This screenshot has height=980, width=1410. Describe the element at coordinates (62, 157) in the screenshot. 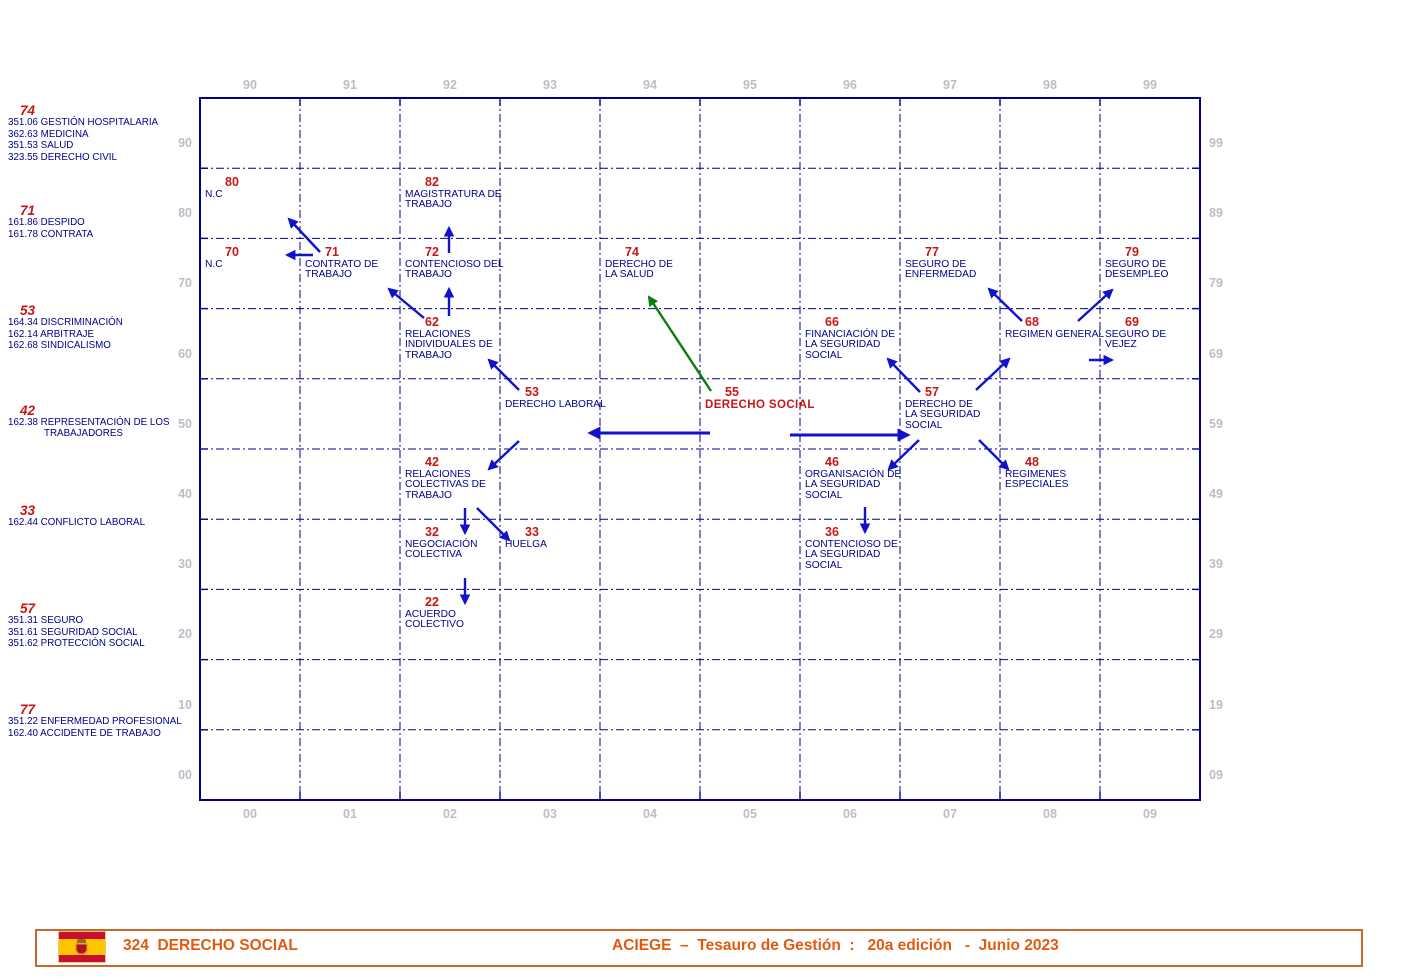

I see `legend-entry: 323.55 DERECHO CIVIL` at that location.